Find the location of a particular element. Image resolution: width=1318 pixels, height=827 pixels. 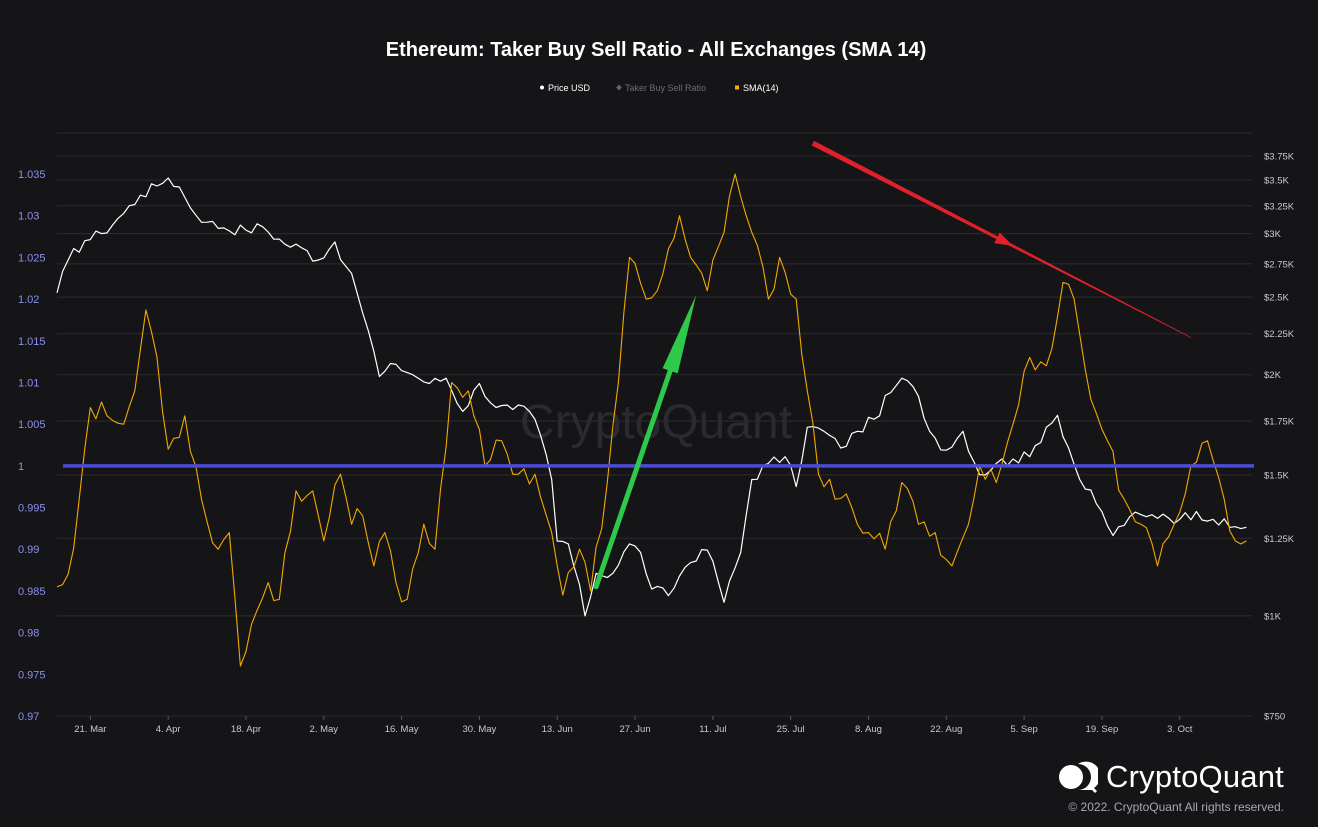

x-tick-label: 19. Sep is located at coordinates (1102, 729).